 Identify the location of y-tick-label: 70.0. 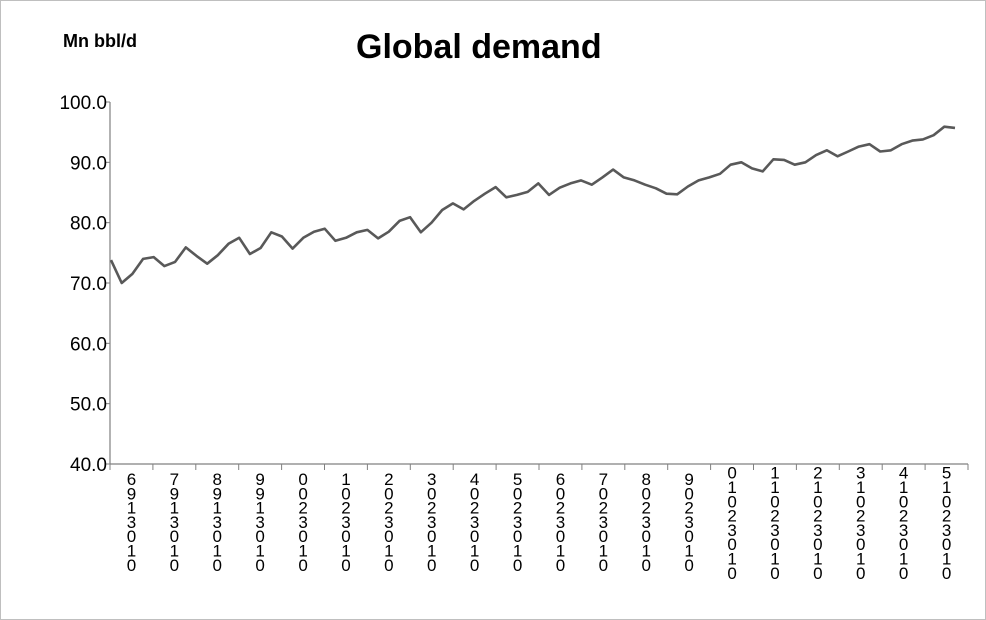
(88, 284).